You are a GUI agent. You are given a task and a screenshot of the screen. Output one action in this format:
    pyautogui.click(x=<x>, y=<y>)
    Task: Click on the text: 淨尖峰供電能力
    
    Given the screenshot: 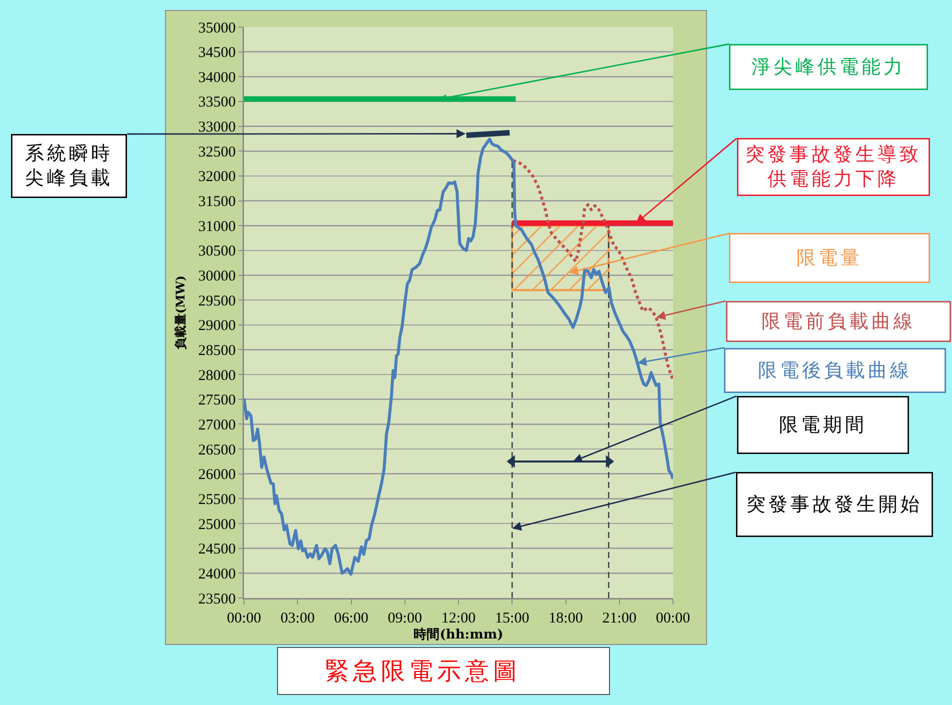 What is the action you would take?
    pyautogui.click(x=828, y=67)
    